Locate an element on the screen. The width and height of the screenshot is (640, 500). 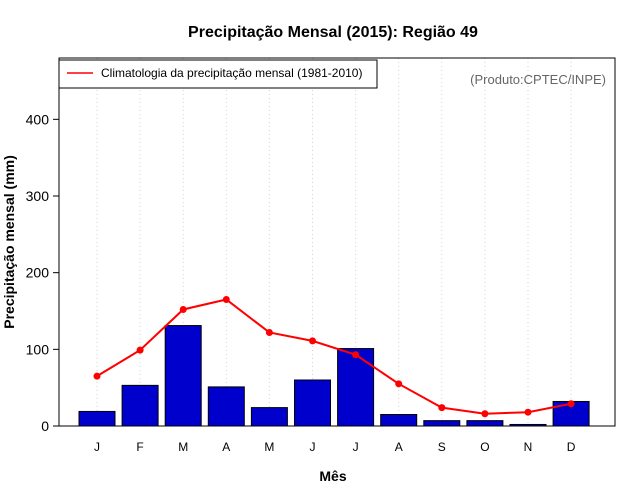
x-tick-label: O is located at coordinates (484, 447).